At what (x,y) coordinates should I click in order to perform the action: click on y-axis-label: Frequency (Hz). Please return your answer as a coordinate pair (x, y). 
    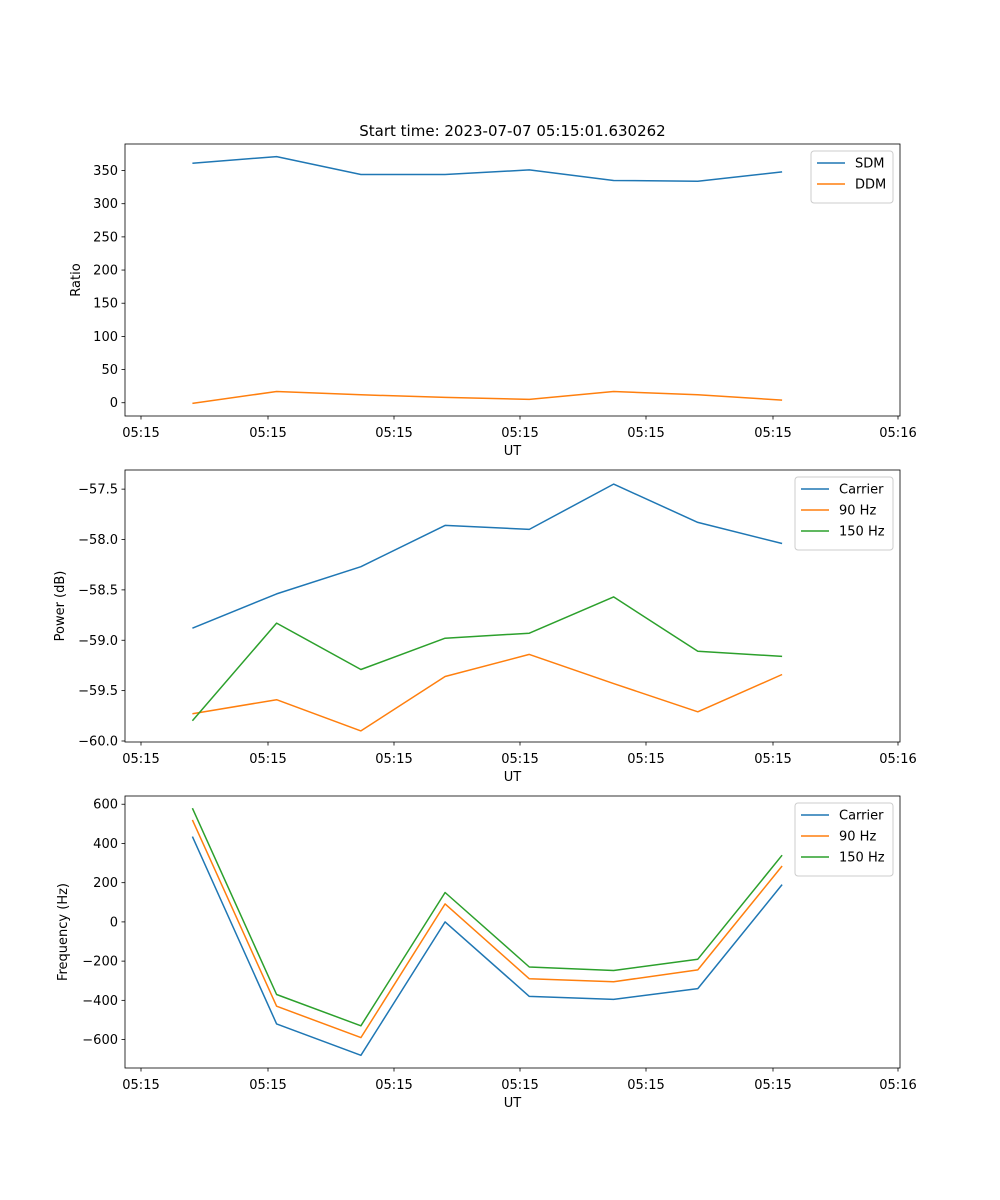
    Looking at the image, I should click on (63, 932).